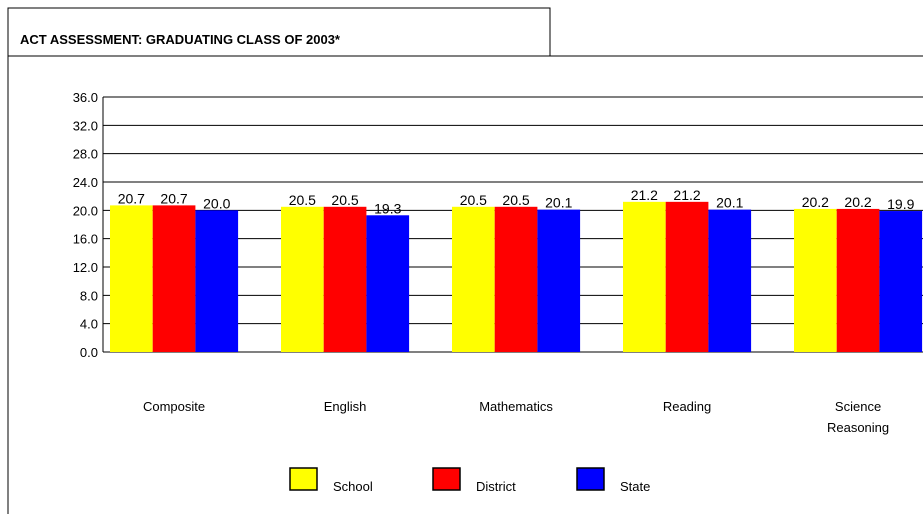 This screenshot has height=514, width=923. Describe the element at coordinates (353, 486) in the screenshot. I see `legend-label: School` at that location.